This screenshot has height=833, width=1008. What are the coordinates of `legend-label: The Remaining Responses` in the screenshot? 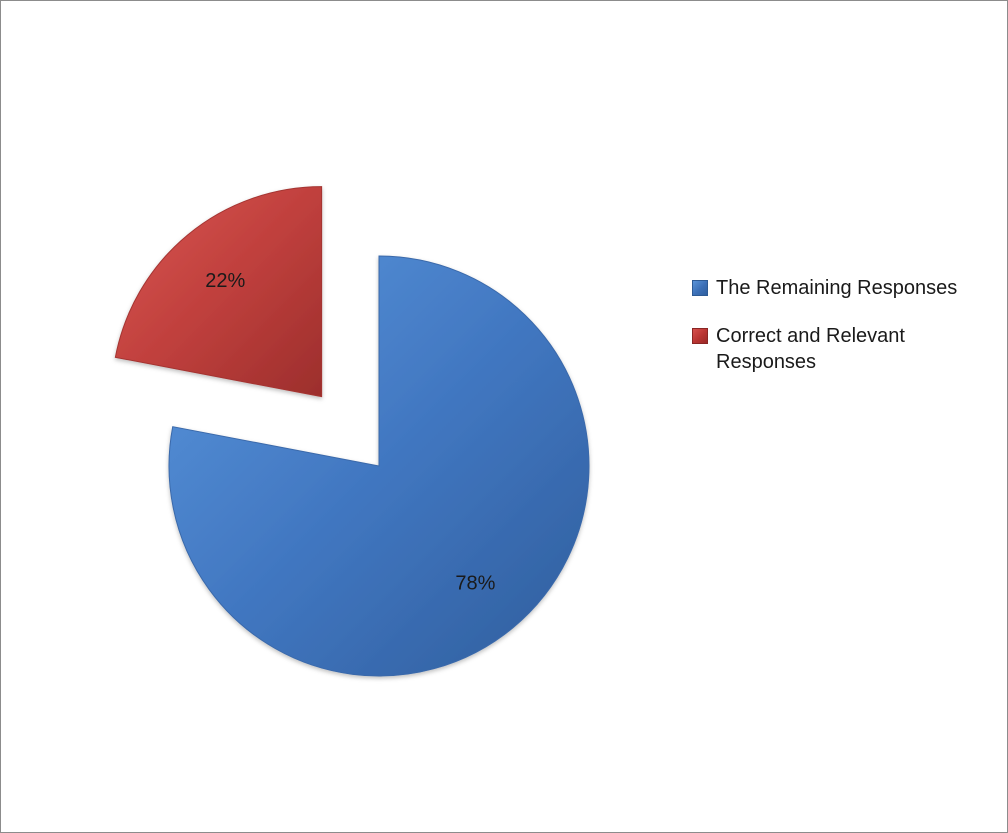 It's located at (837, 288).